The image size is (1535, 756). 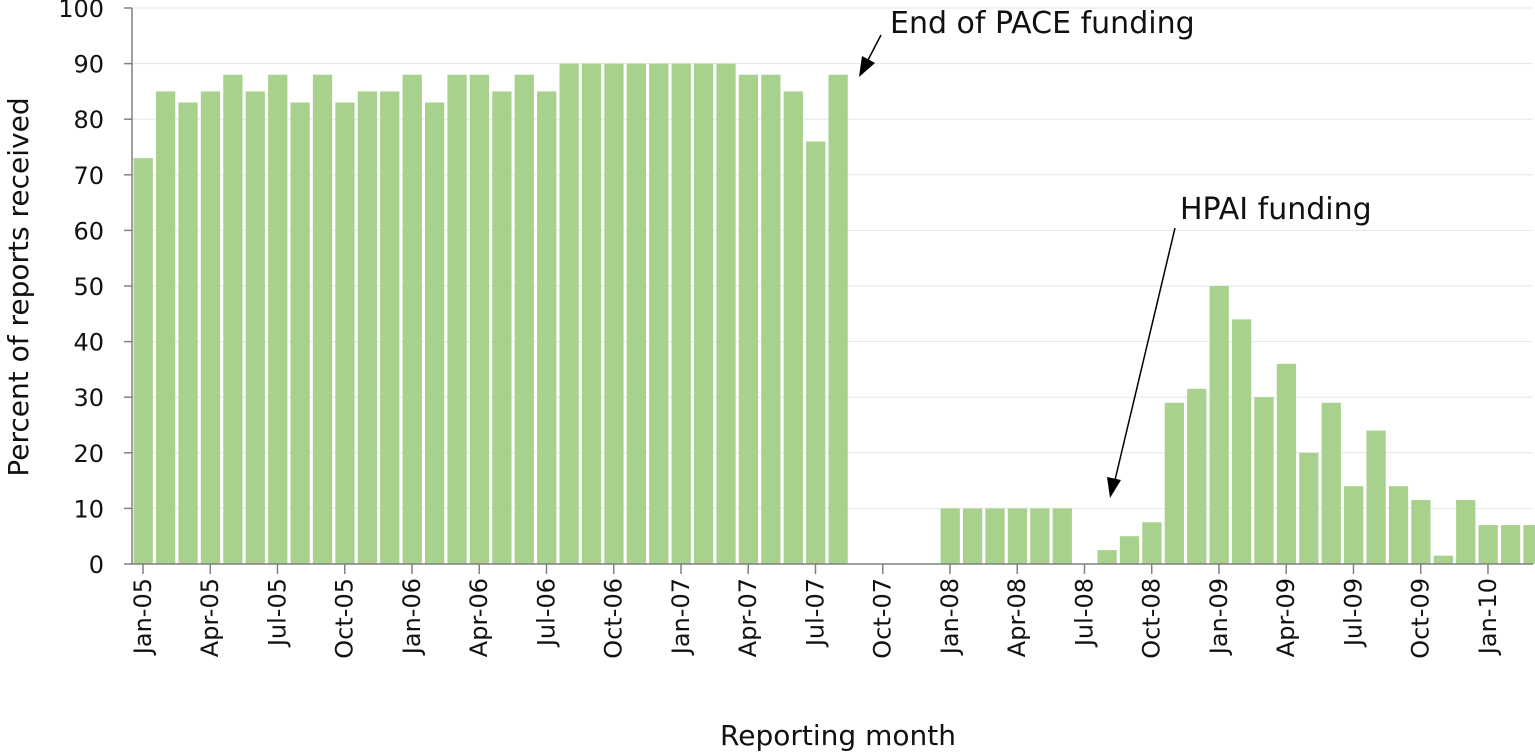 I want to click on x-tick-label: Jul-07, so click(x=816, y=613).